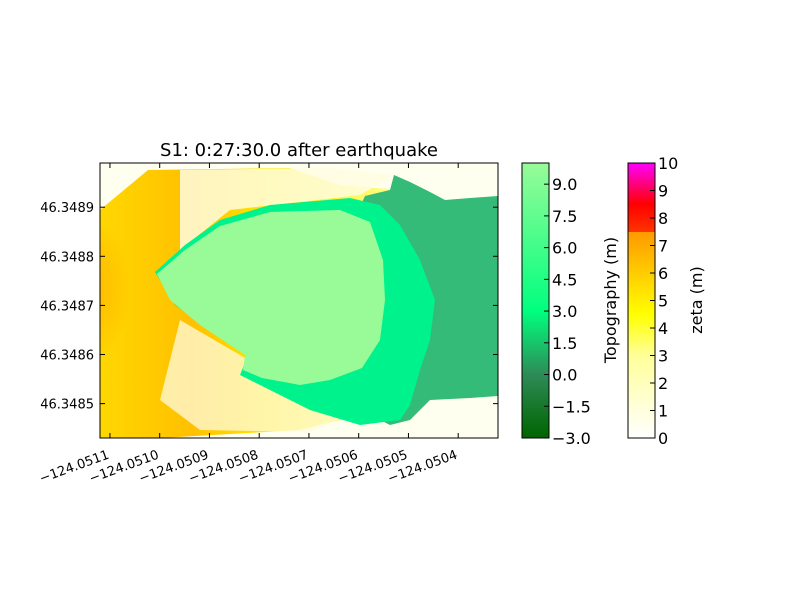  What do you see at coordinates (564, 375) in the screenshot?
I see `topography-colorbar-tick-label: 0.0` at bounding box center [564, 375].